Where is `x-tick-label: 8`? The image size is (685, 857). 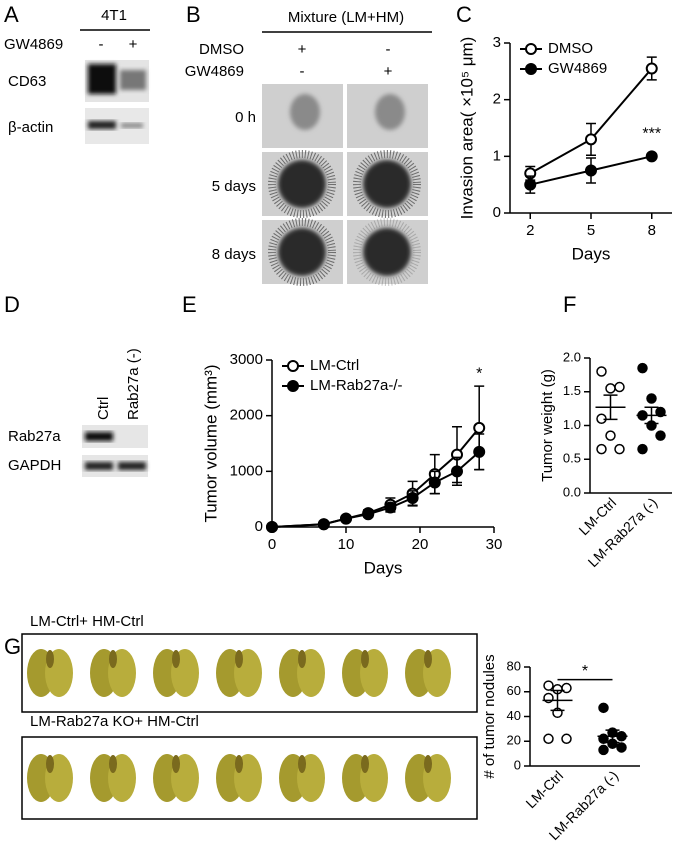 x-tick-label: 8 is located at coordinates (652, 230).